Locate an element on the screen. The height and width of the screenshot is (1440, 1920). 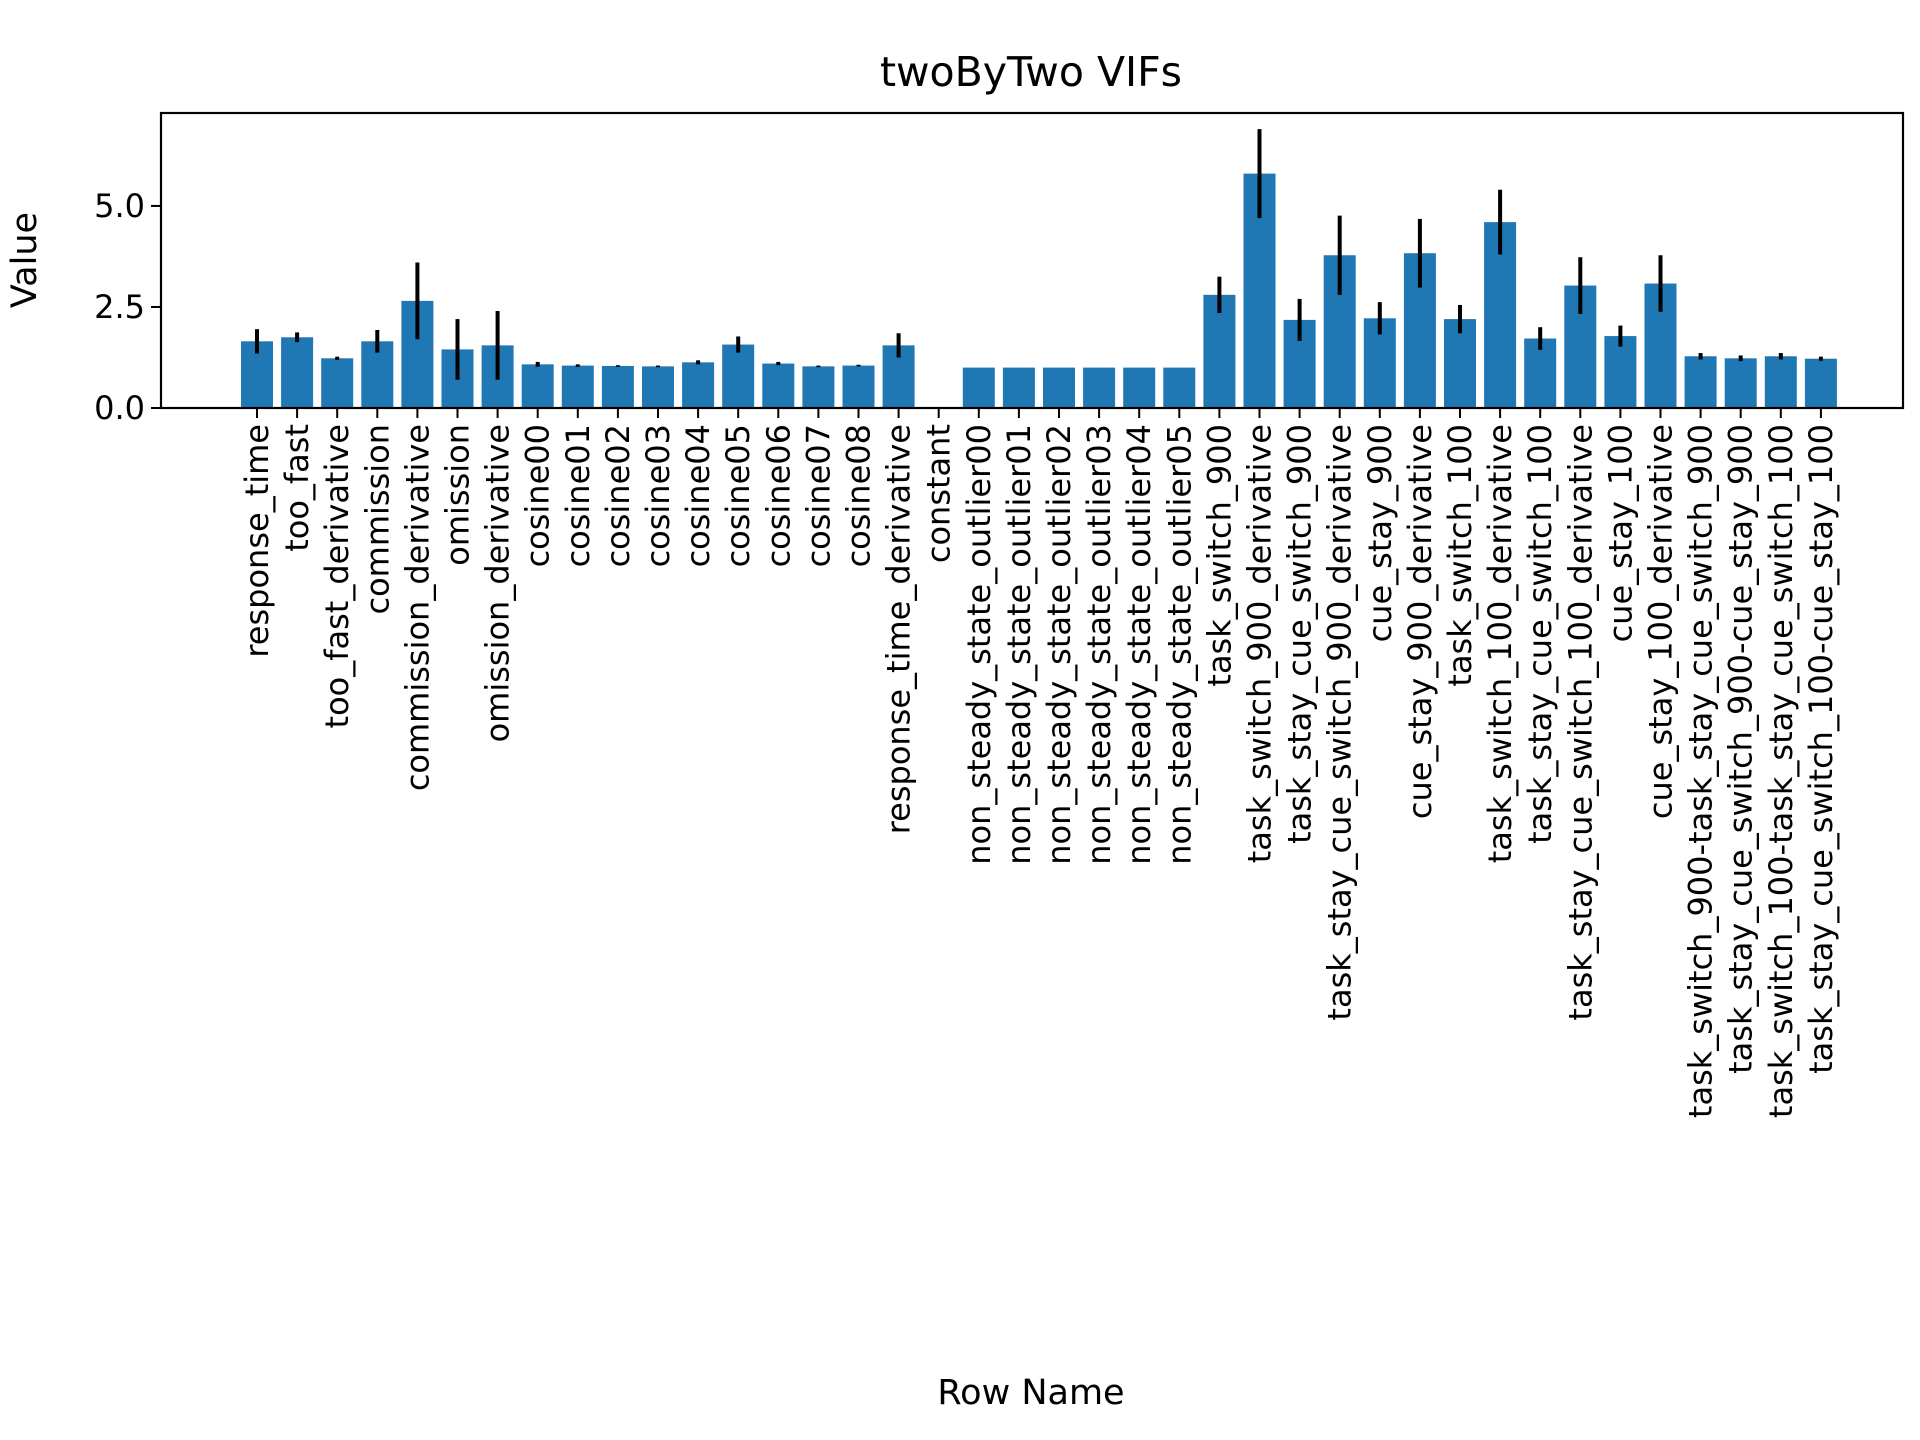
x-tick-label: cosine06 is located at coordinates (778, 495).